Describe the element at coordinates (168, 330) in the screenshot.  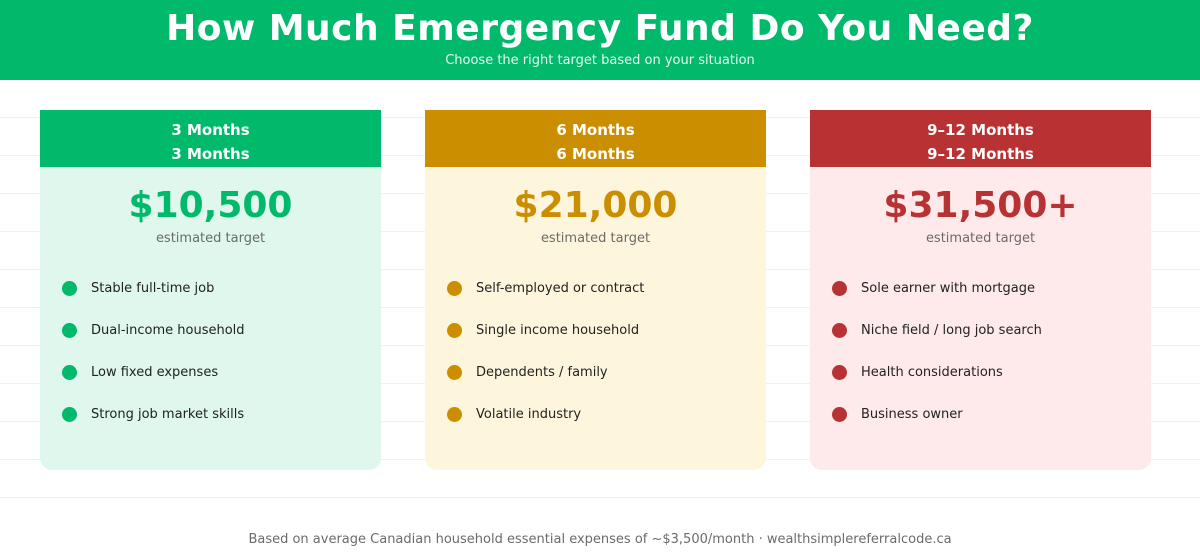
I see `list-item-label: Dual-income household` at that location.